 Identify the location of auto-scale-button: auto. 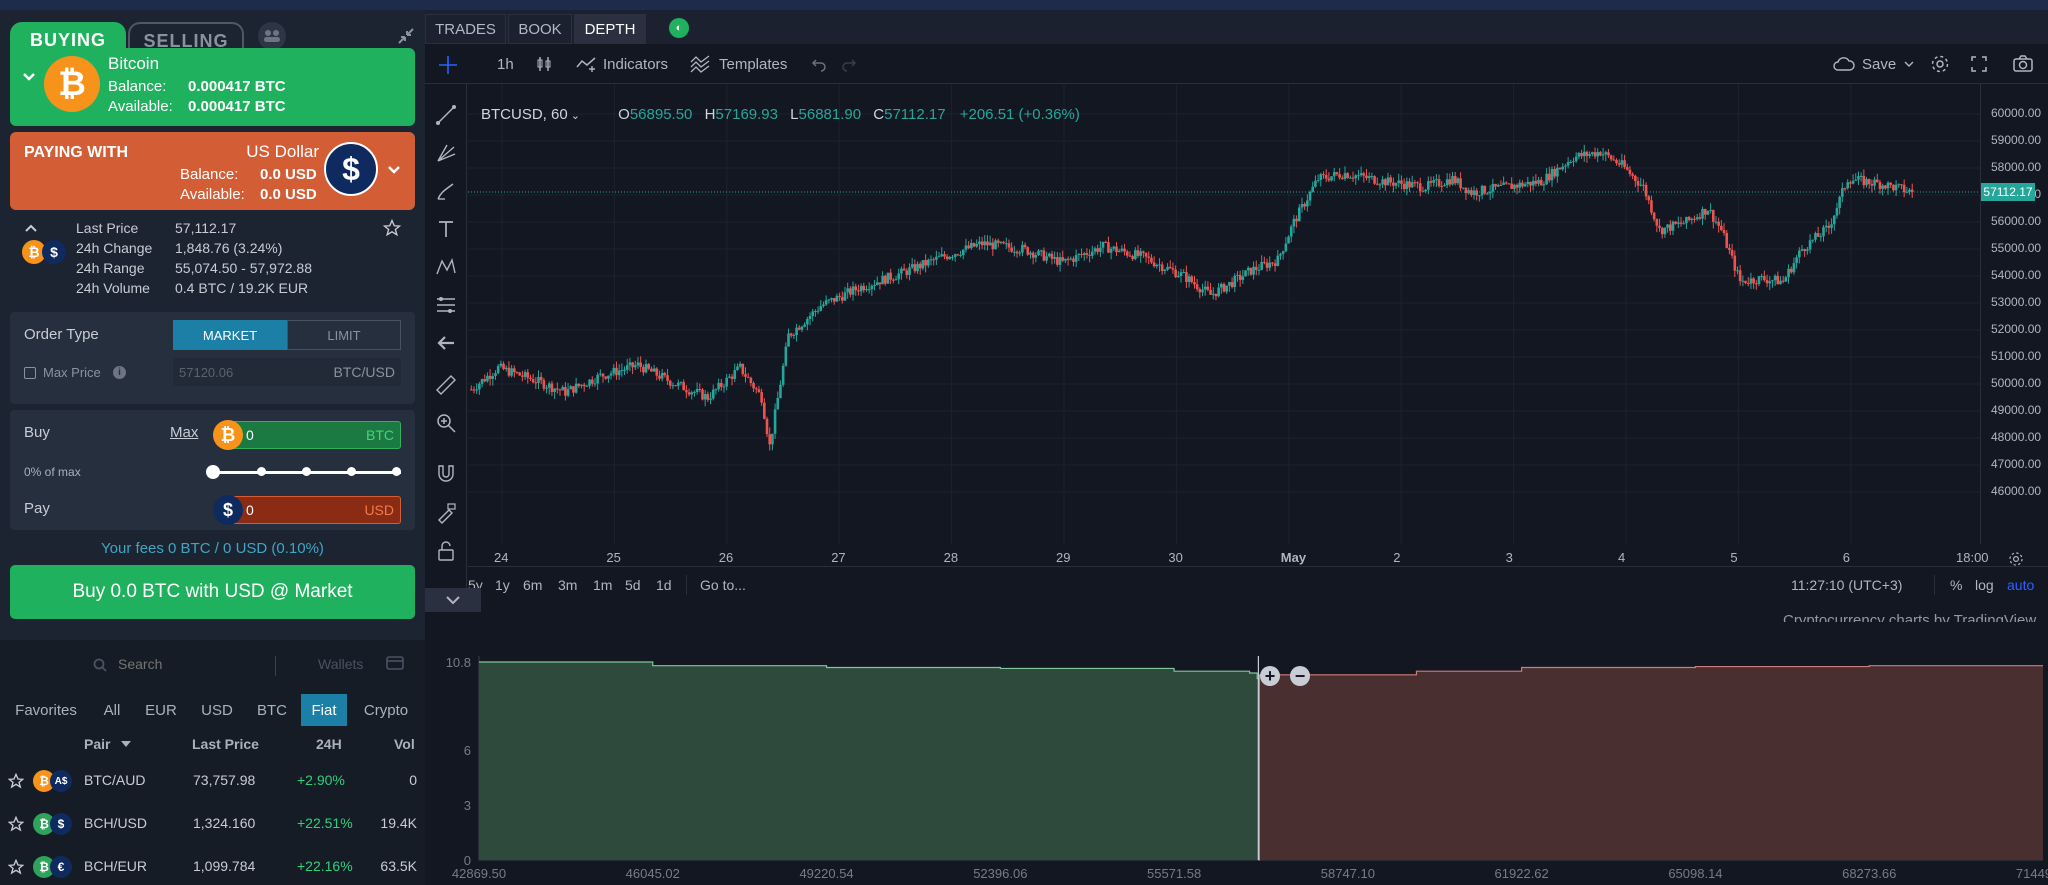
(2021, 585).